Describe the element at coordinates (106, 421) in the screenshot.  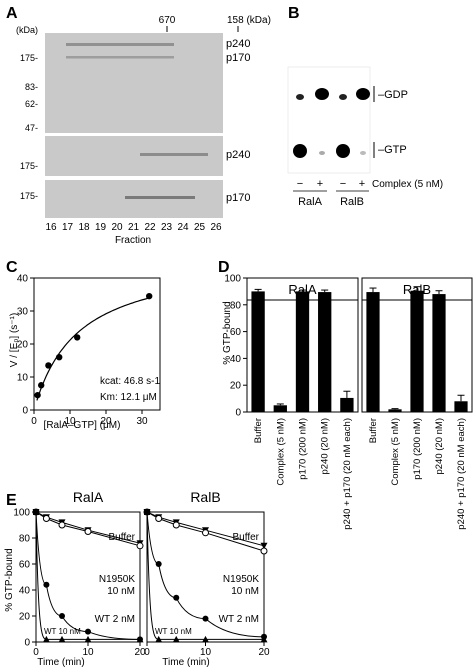
I see `c-xtick-20: 20` at that location.